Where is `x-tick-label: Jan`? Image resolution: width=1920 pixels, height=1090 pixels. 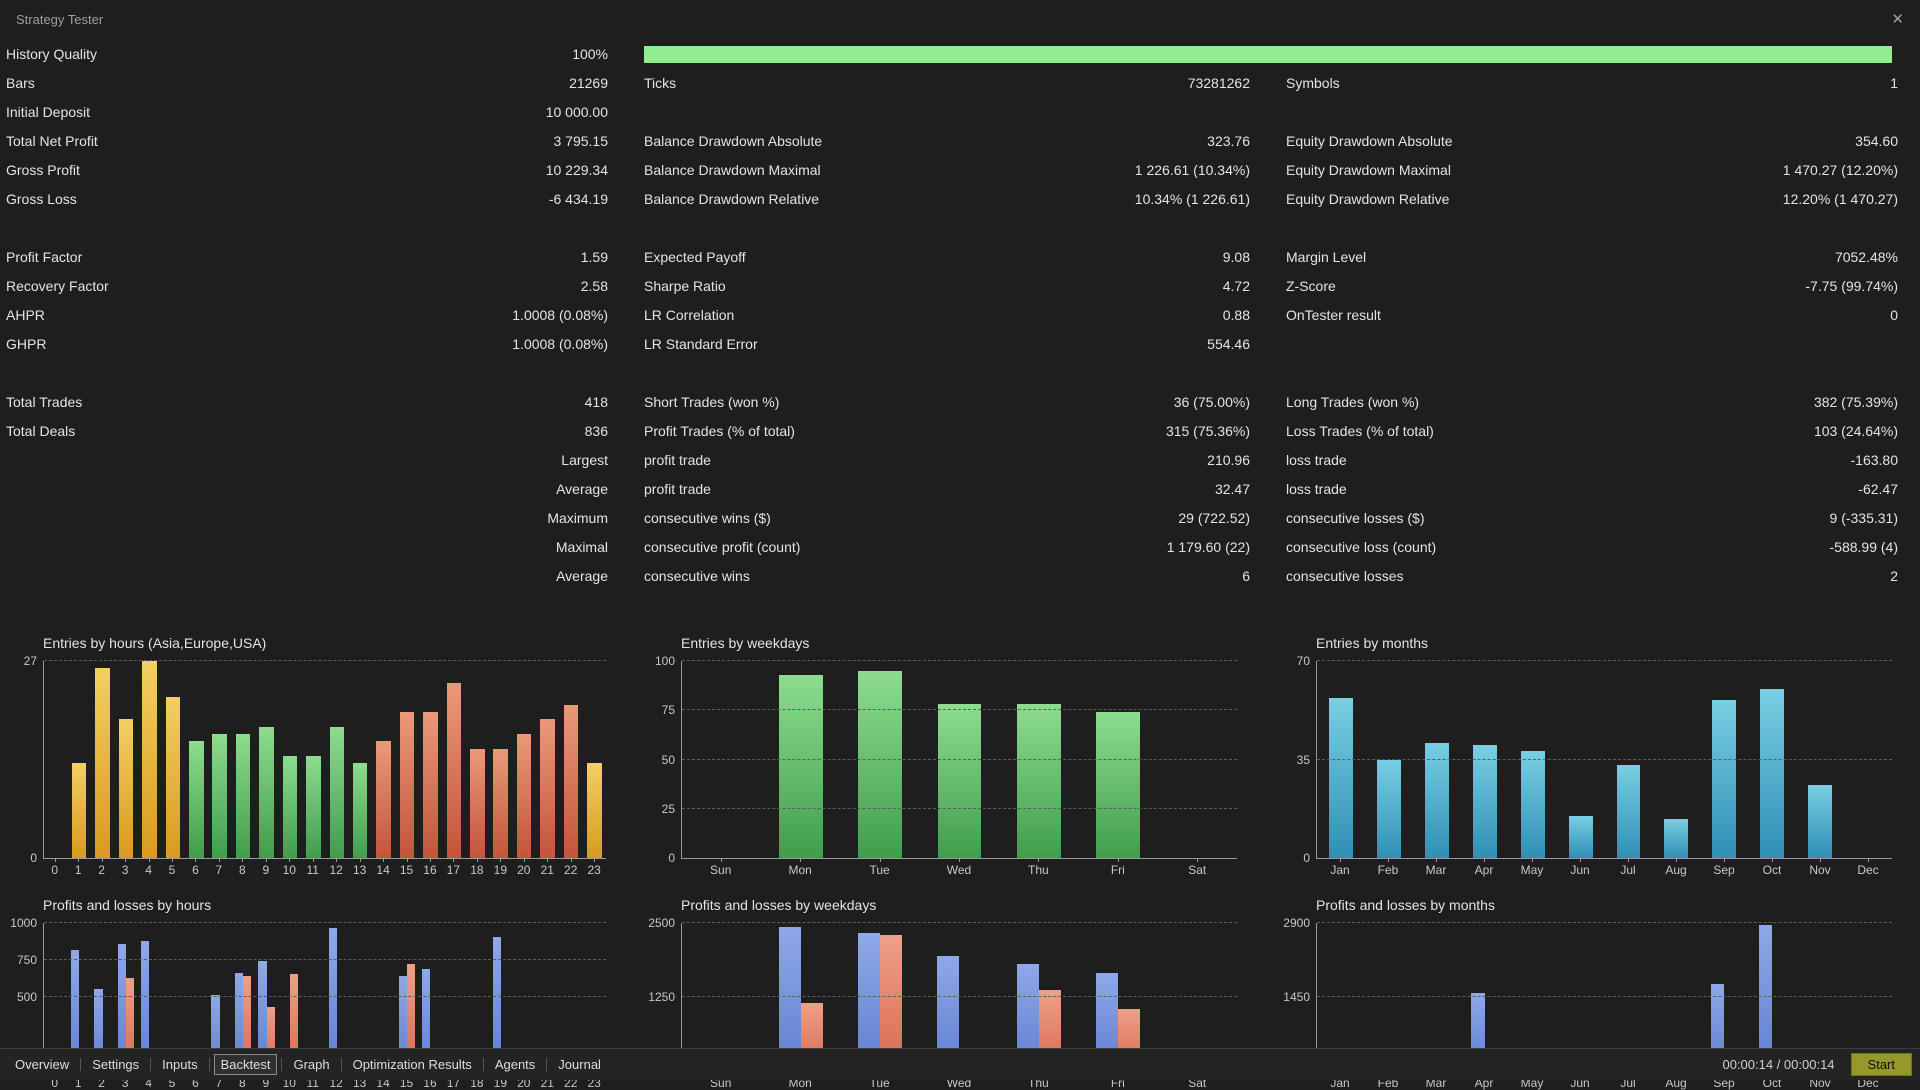 x-tick-label: Jan is located at coordinates (1340, 867).